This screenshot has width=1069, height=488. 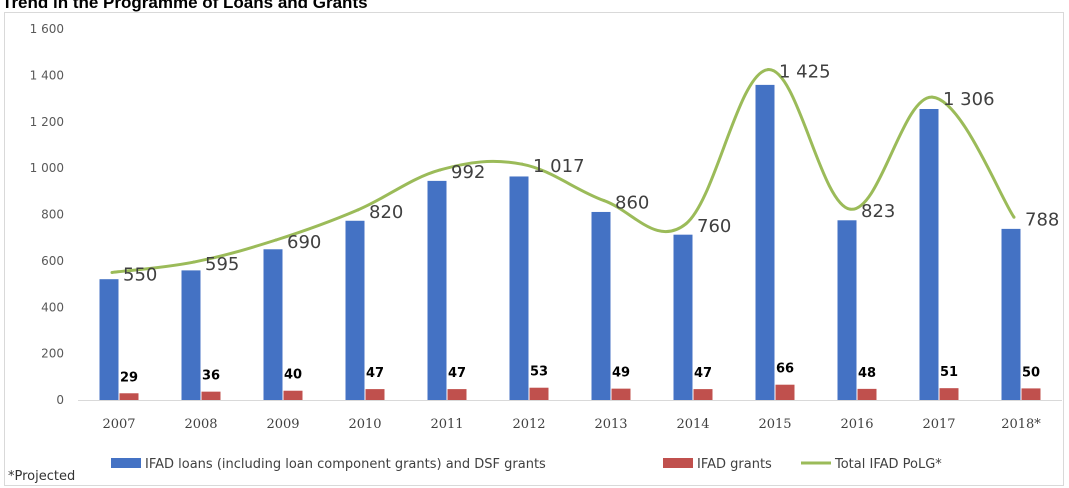 I want to click on grant-data-label: 29, so click(x=129, y=377).